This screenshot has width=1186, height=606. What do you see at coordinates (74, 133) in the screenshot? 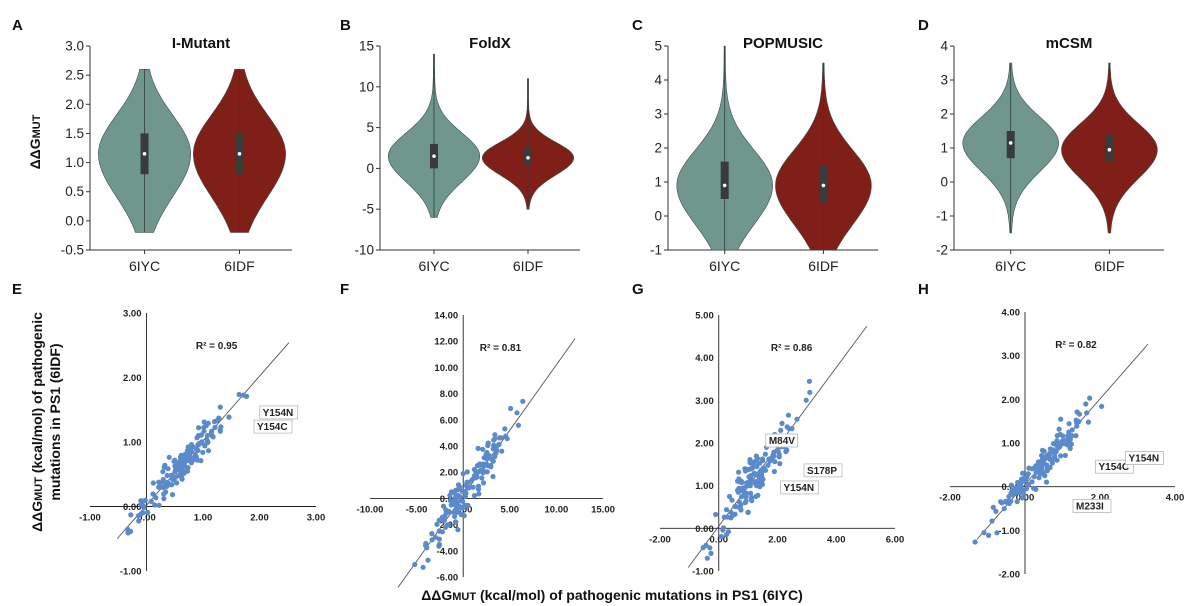
I see `y-tick-label: 1.5` at bounding box center [74, 133].